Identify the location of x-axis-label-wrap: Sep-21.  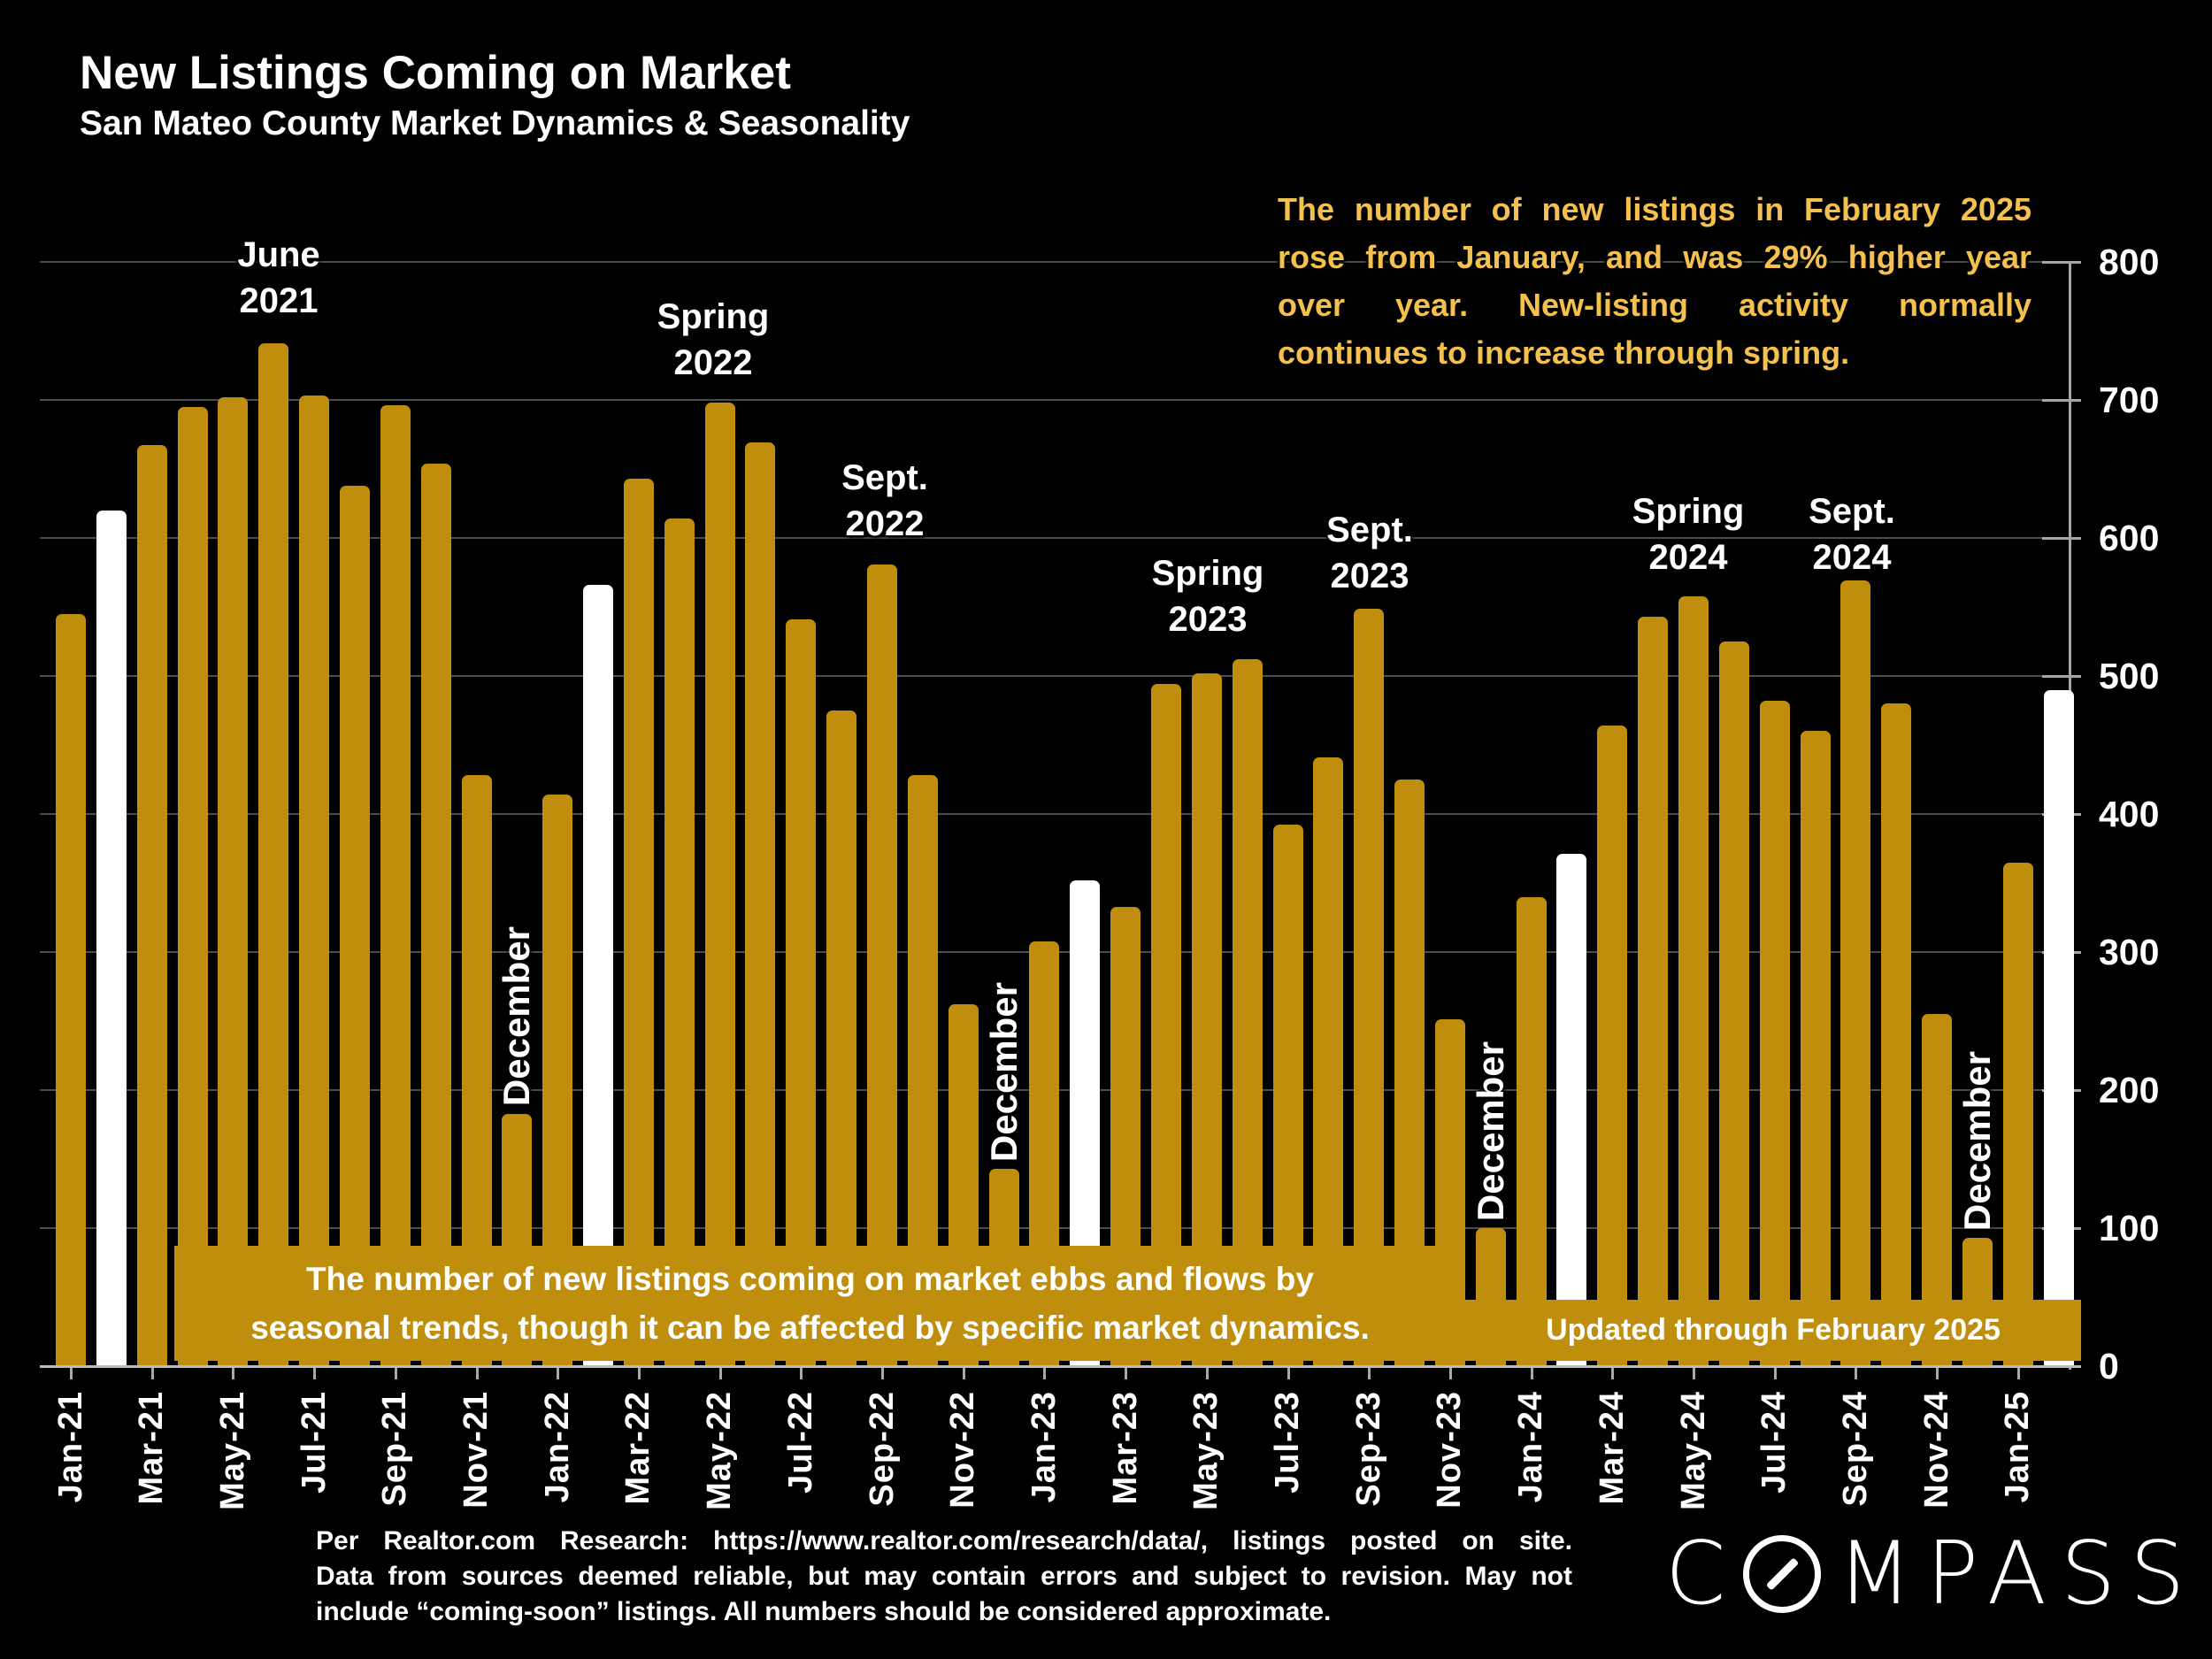
(395, 1462).